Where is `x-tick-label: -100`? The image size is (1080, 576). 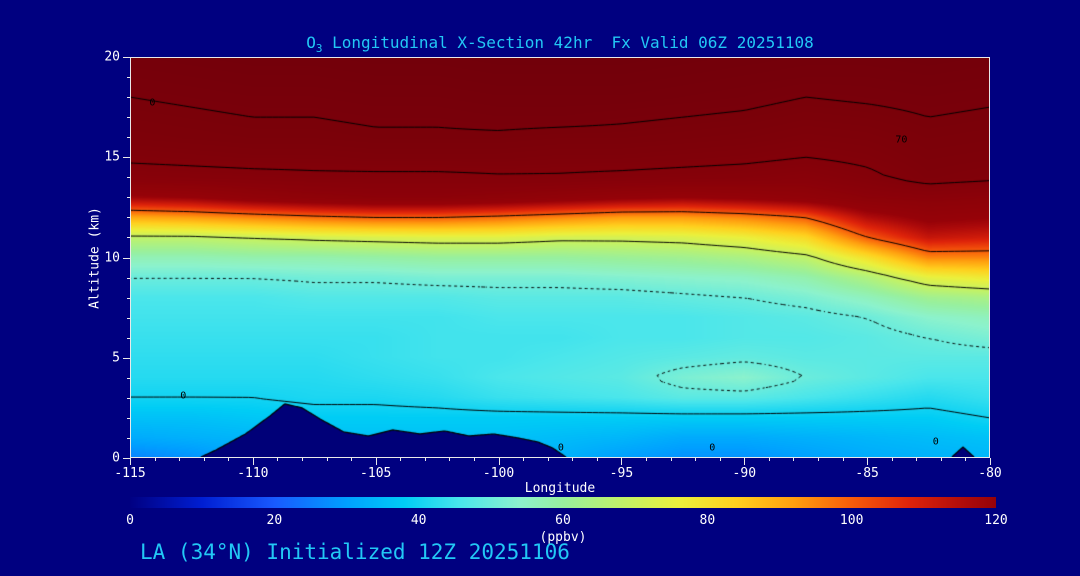 x-tick-label: -100 is located at coordinates (498, 473).